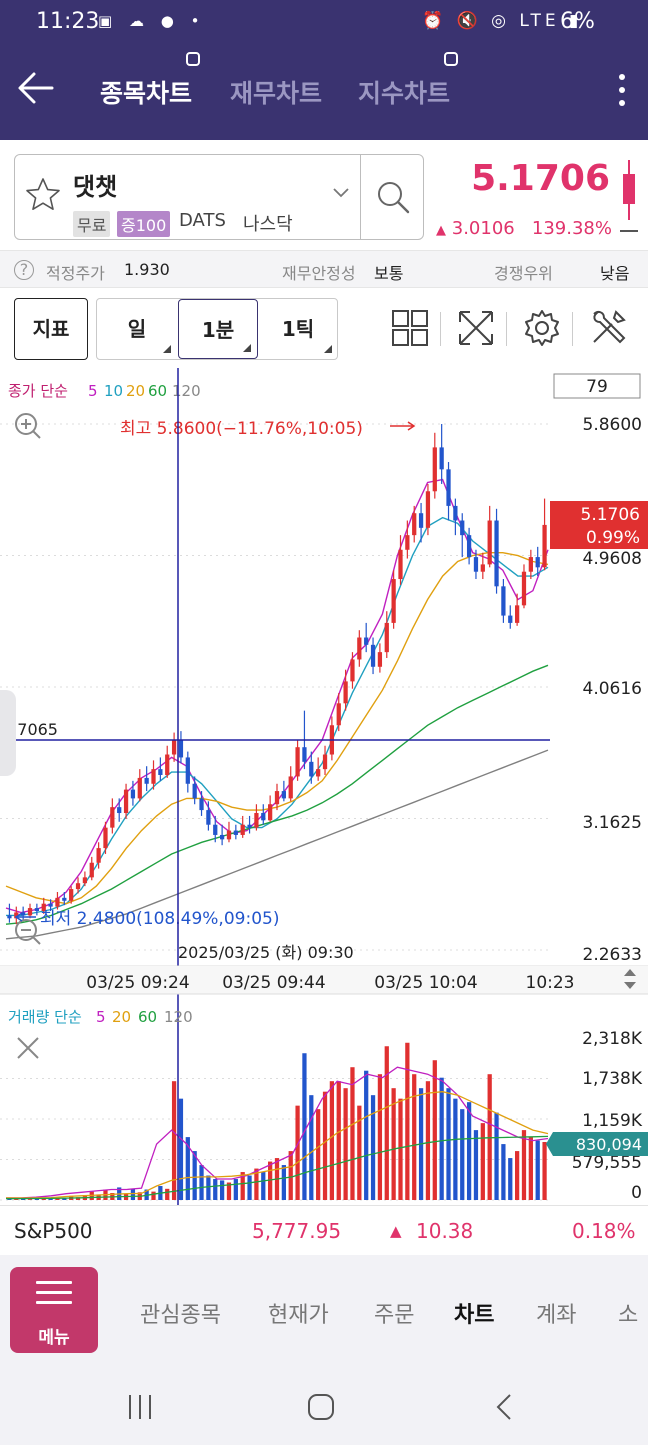  Describe the element at coordinates (608, 328) in the screenshot. I see `tools-icon` at that location.